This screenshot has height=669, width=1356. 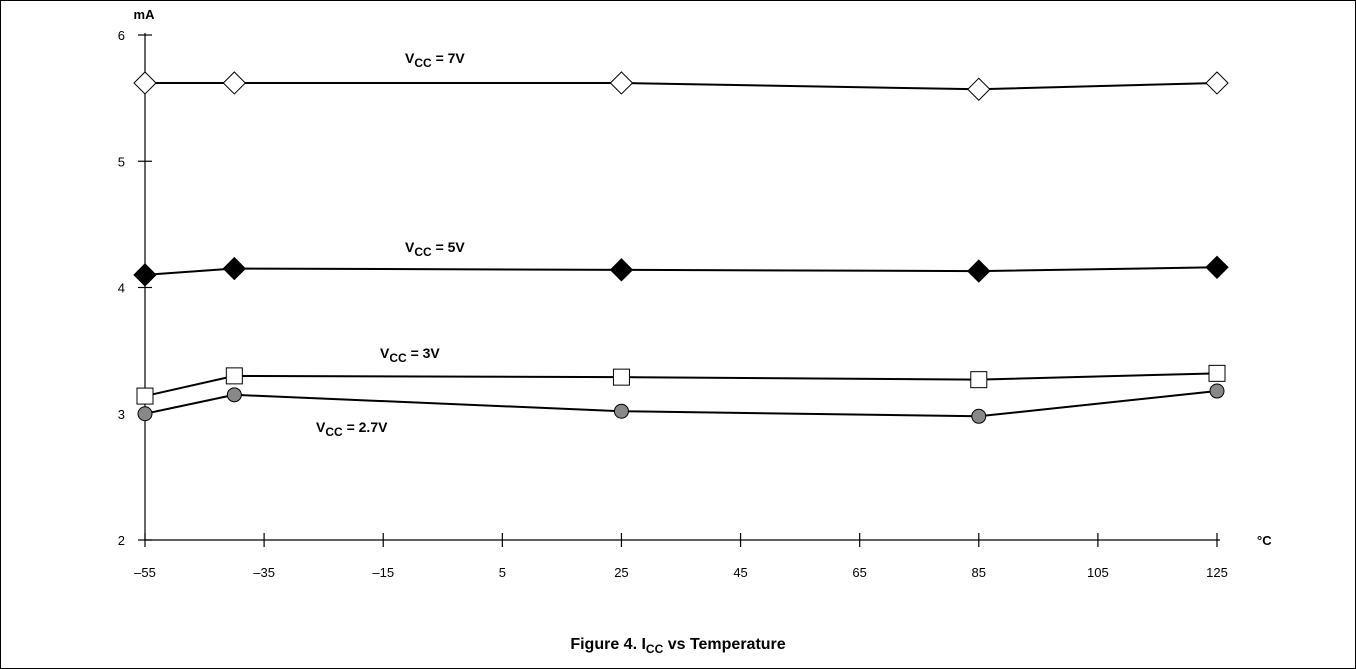 What do you see at coordinates (608, 644) in the screenshot?
I see `caption-prefix: Figure 4. I` at bounding box center [608, 644].